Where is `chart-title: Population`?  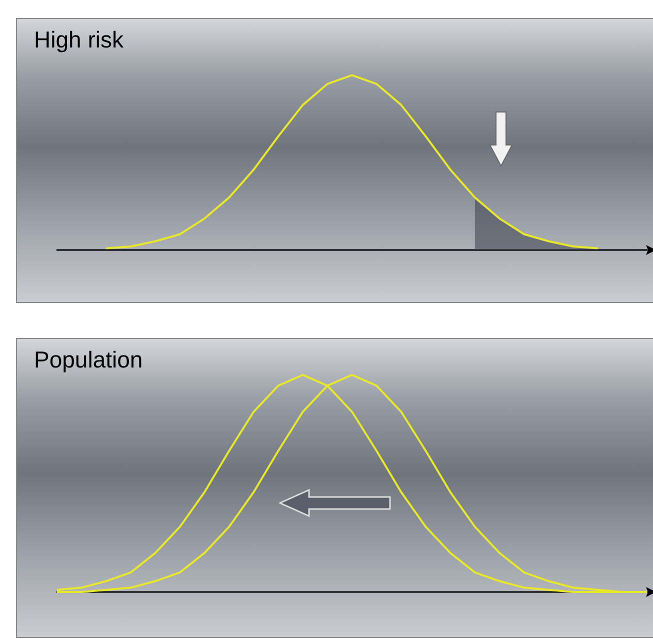
chart-title: Population is located at coordinates (88, 359).